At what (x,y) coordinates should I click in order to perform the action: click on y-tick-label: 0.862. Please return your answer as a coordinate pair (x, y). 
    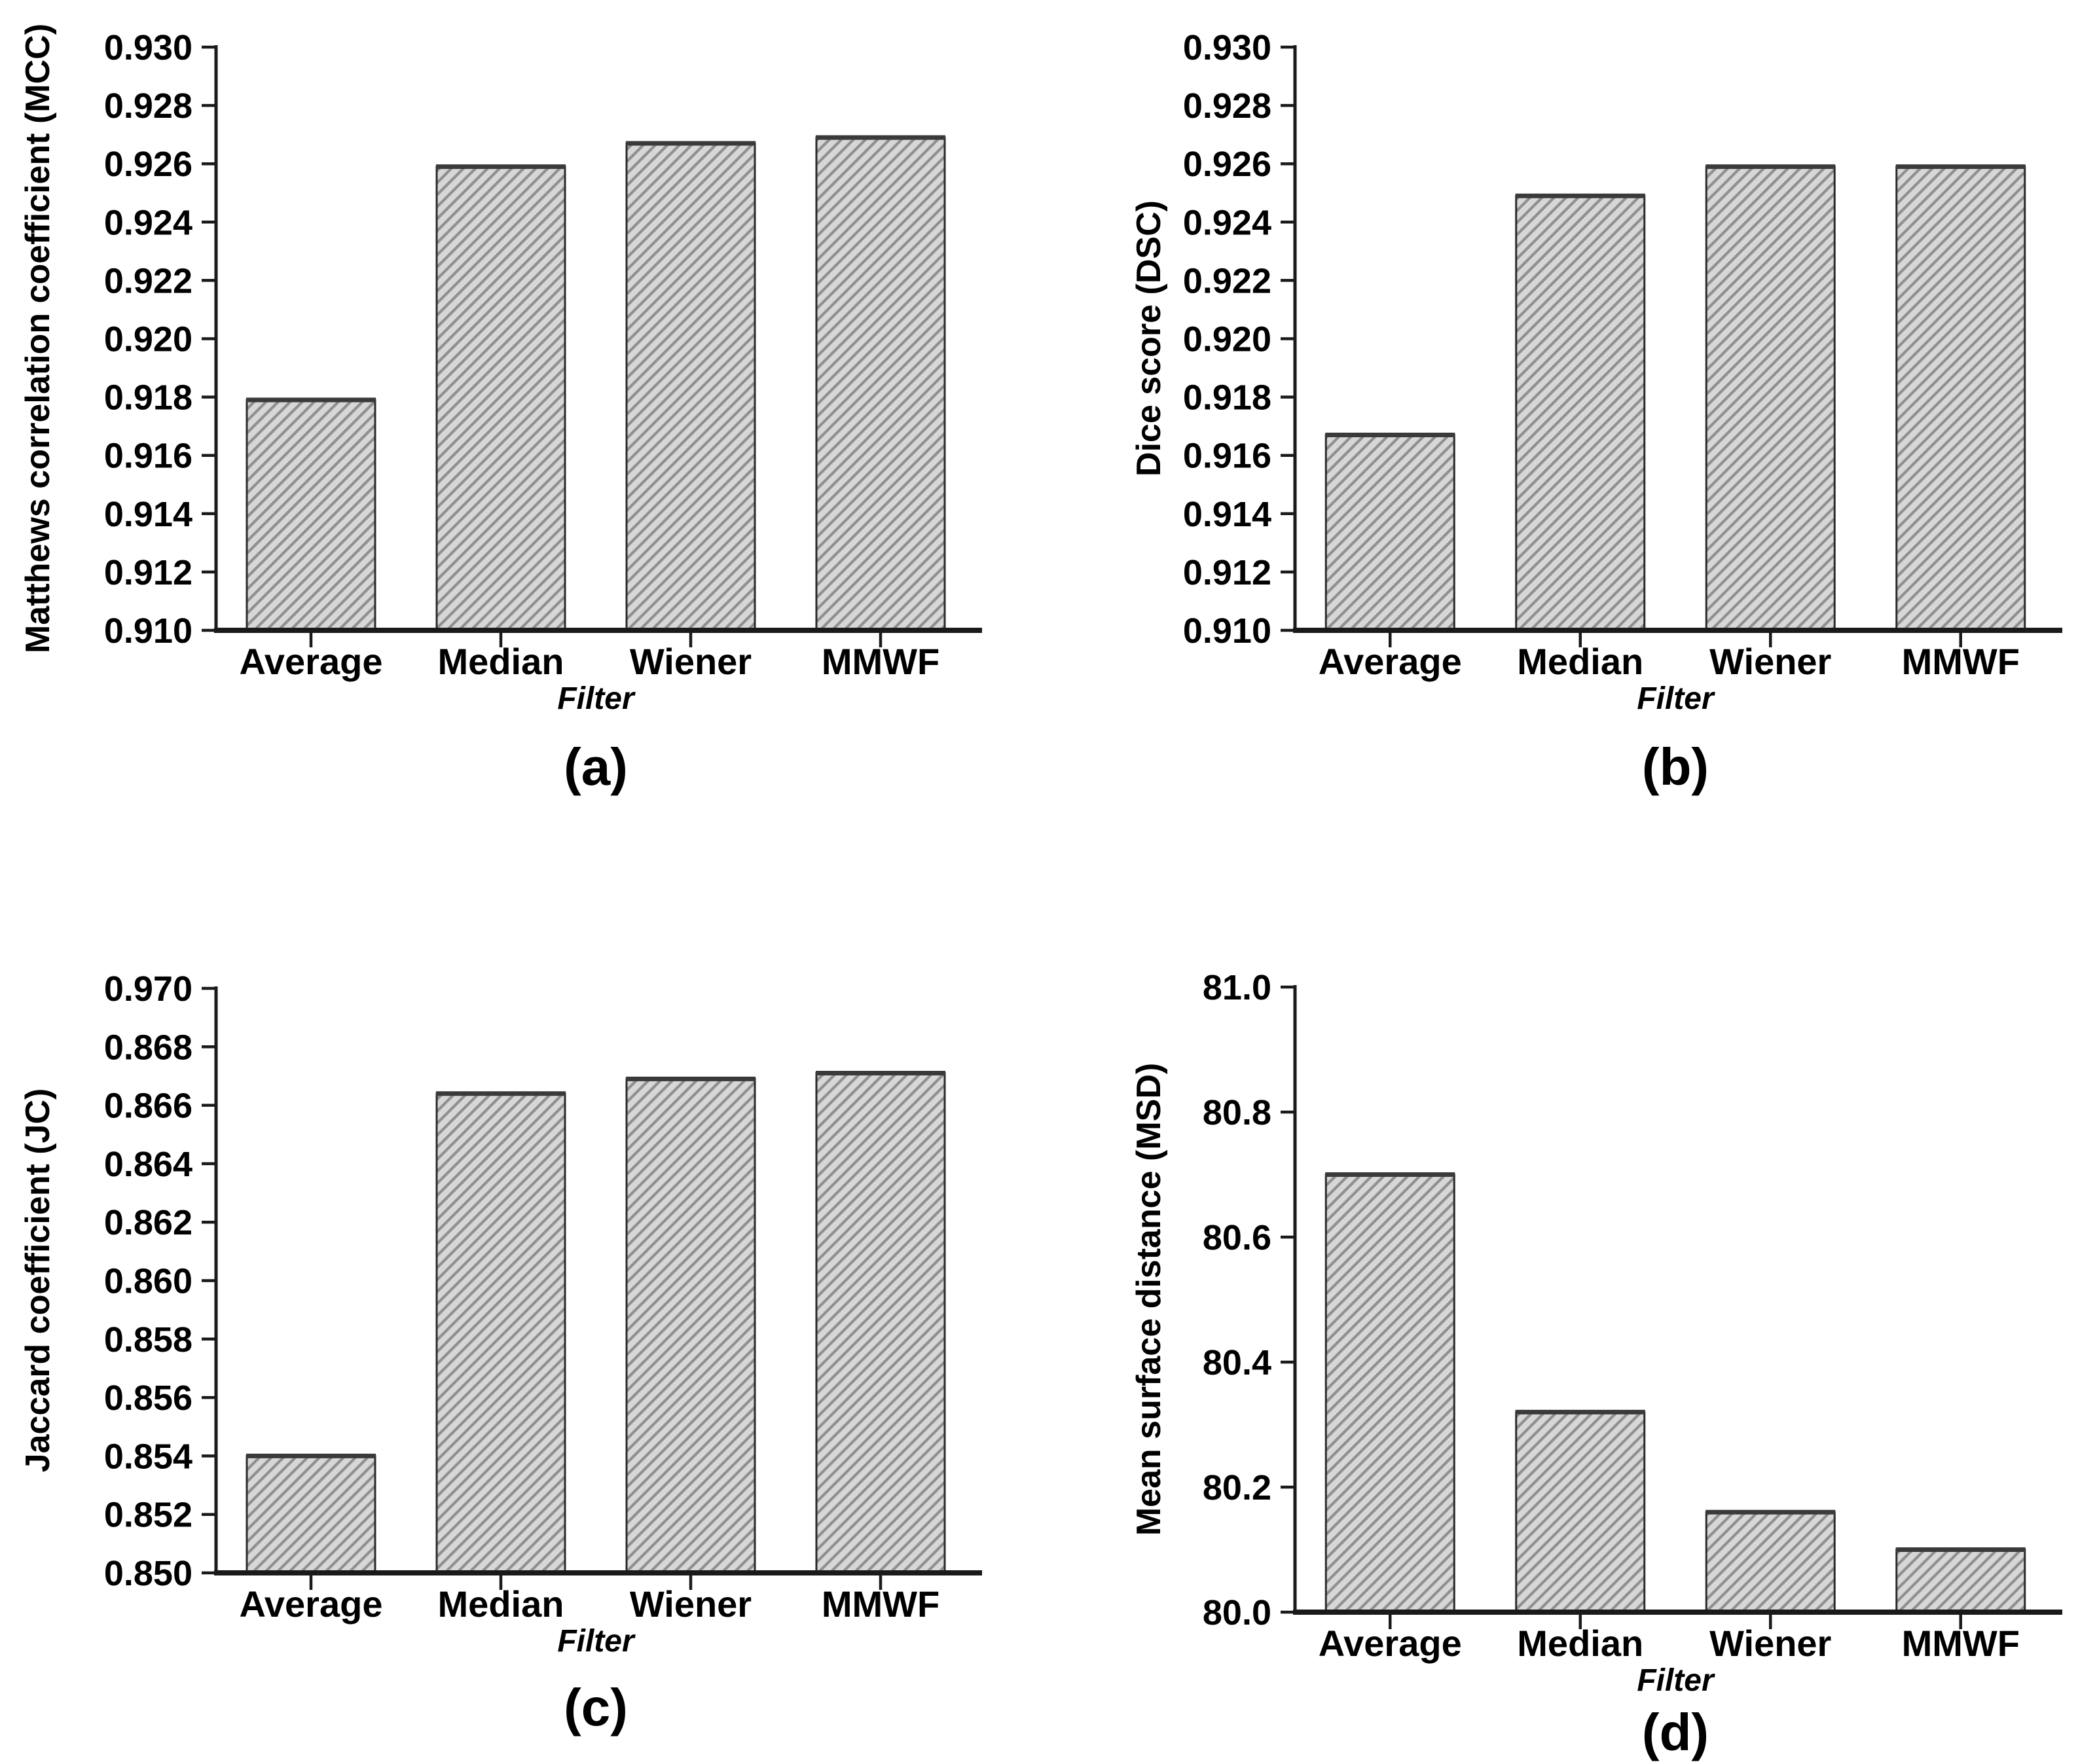
    Looking at the image, I should click on (148, 1222).